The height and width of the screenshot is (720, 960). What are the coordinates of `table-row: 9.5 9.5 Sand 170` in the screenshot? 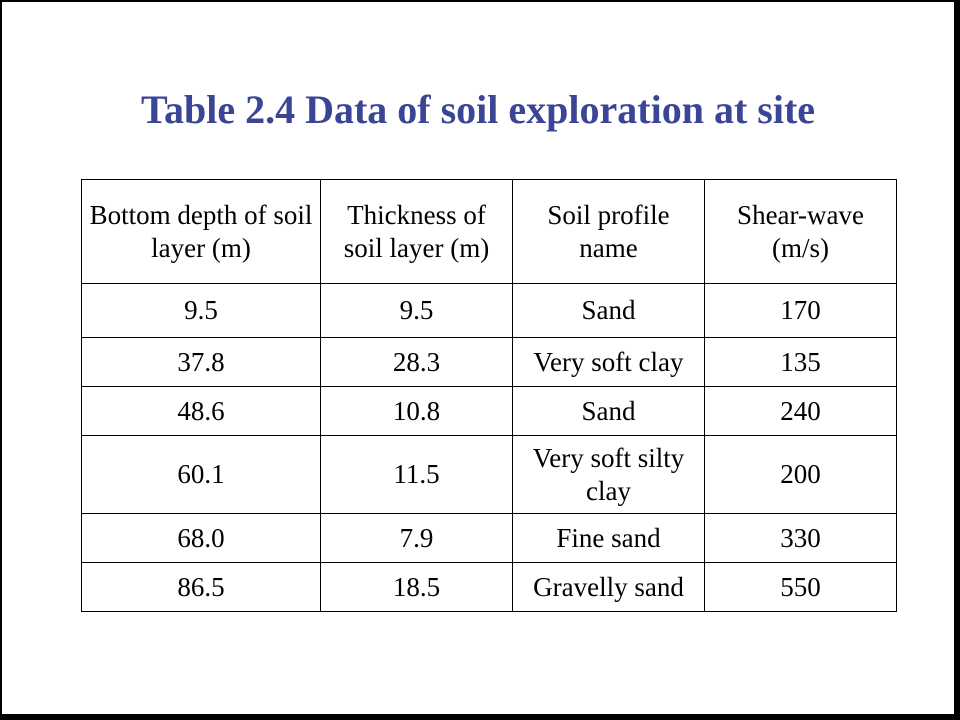 It's located at (489, 310).